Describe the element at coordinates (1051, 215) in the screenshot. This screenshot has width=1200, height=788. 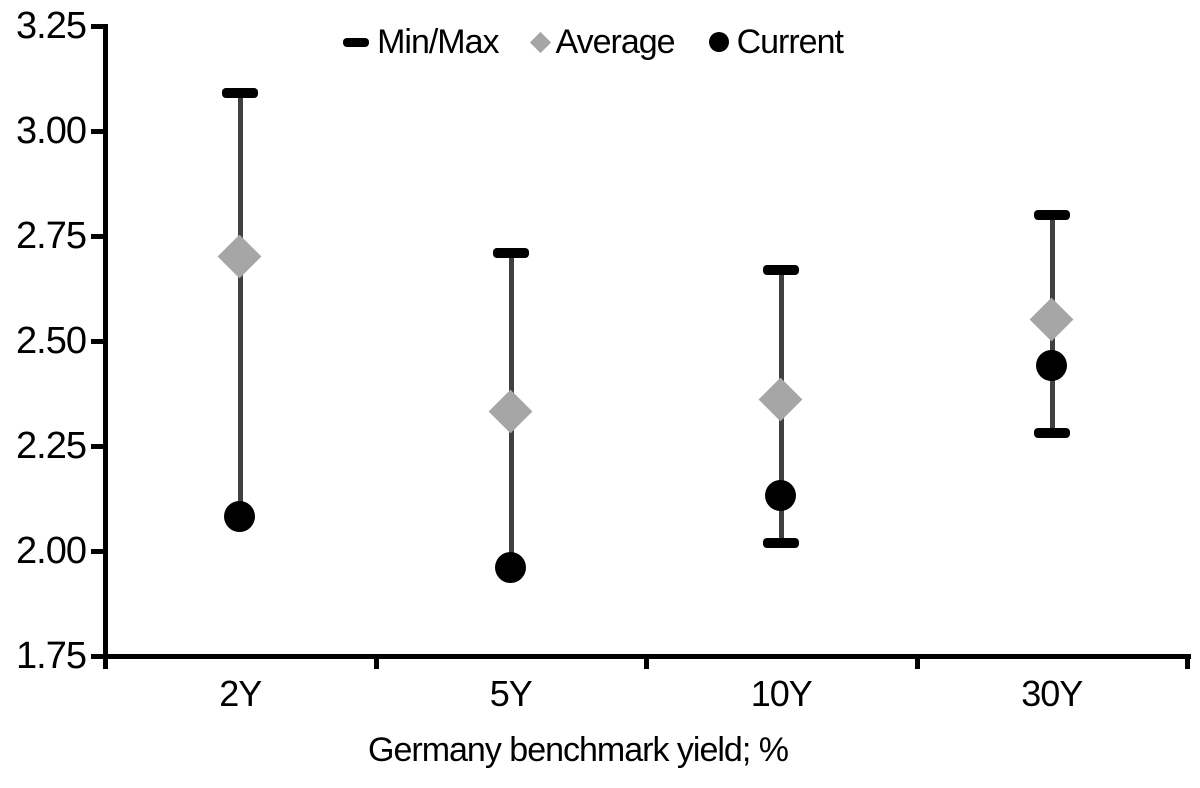
I see `max-cap-30Y` at that location.